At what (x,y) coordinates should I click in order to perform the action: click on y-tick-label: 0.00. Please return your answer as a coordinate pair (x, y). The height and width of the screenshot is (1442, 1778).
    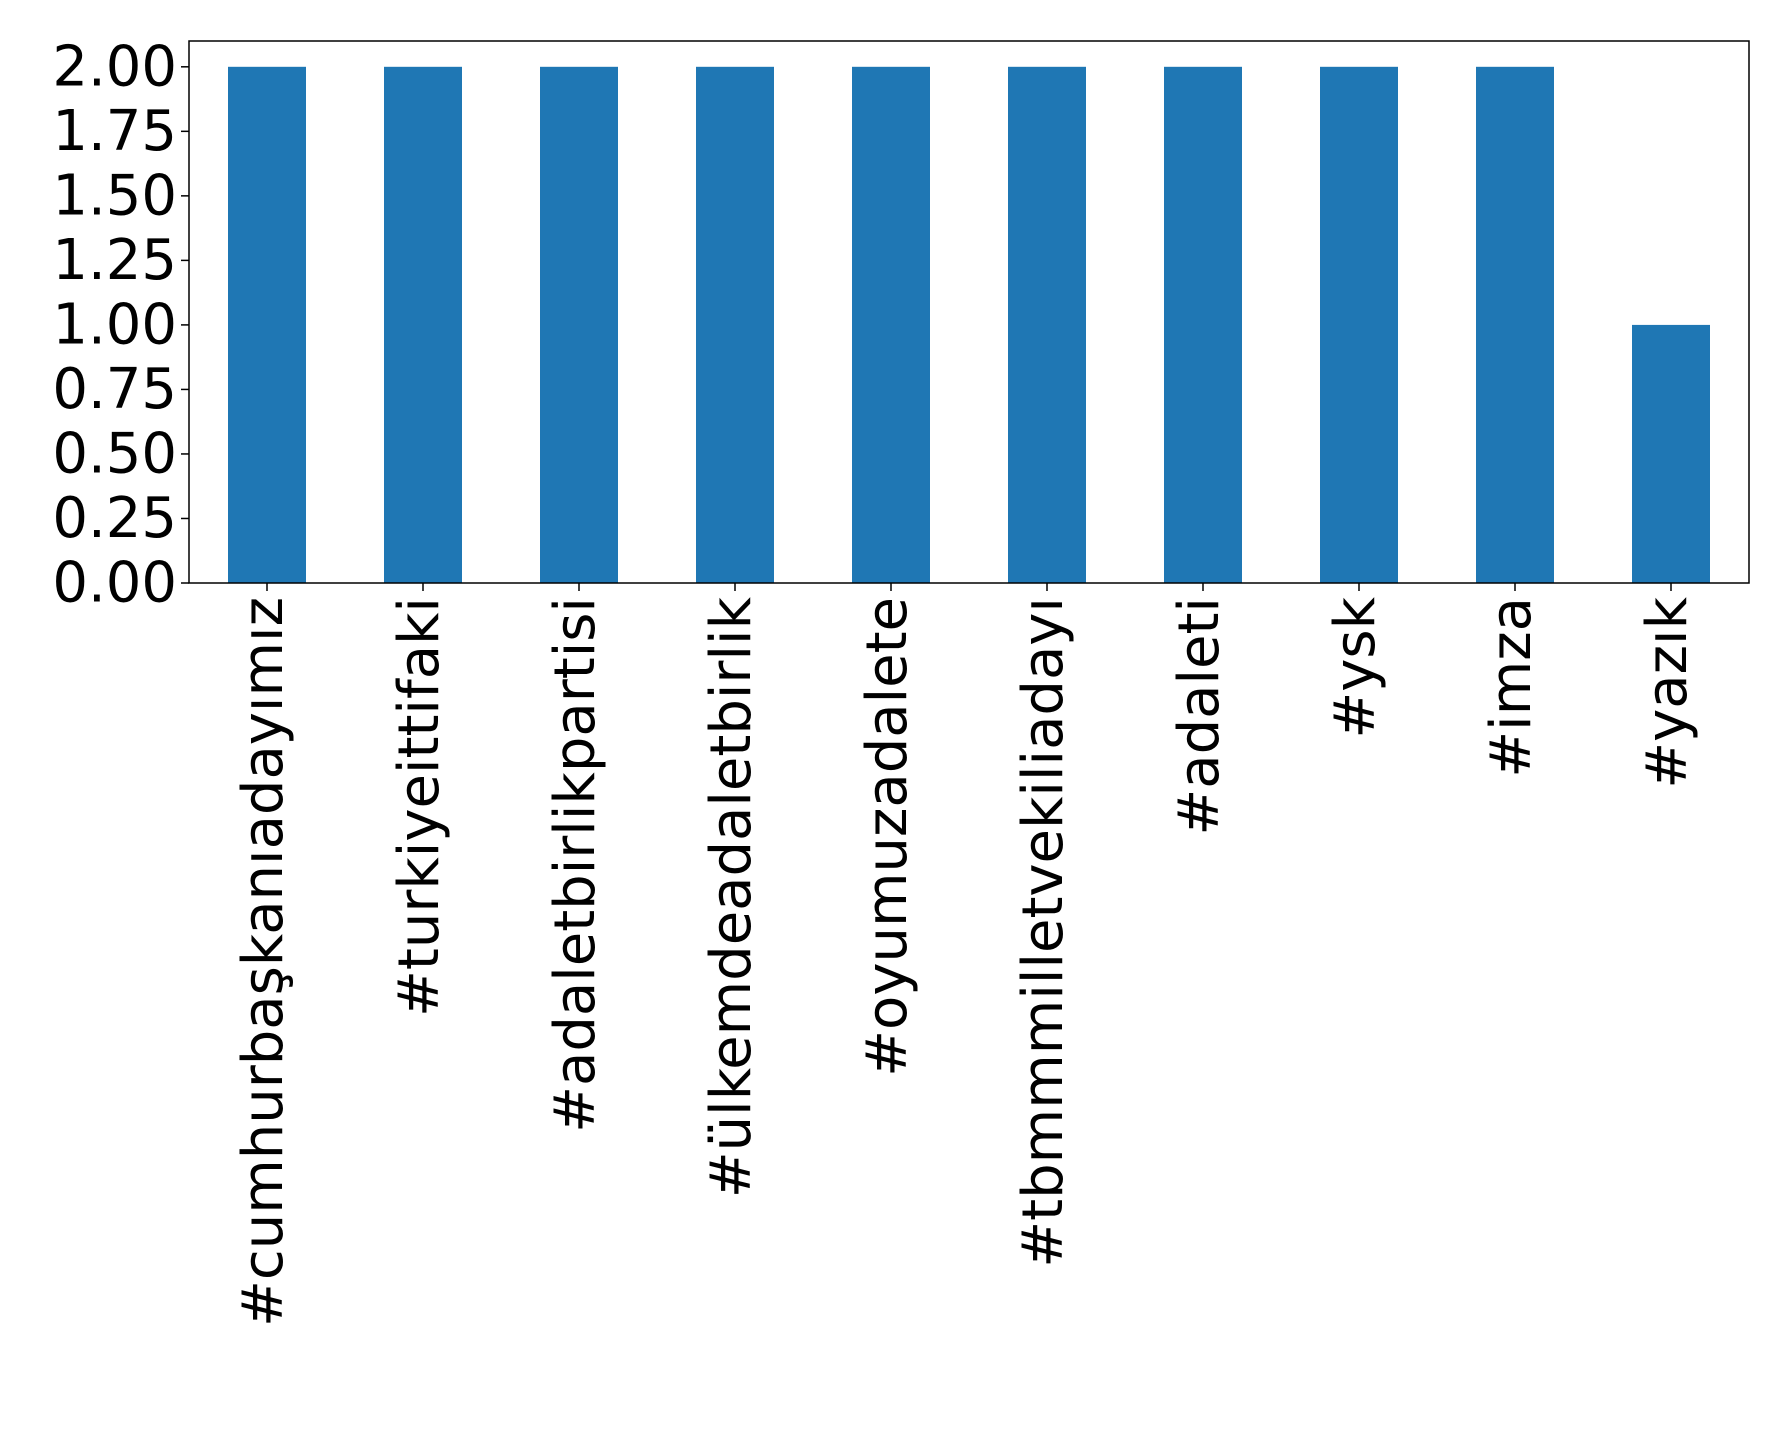
    Looking at the image, I should click on (114, 583).